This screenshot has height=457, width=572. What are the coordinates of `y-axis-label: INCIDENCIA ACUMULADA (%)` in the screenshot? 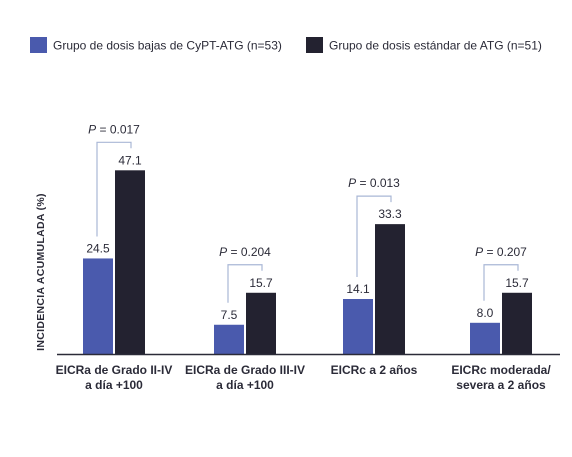 It's located at (41, 272).